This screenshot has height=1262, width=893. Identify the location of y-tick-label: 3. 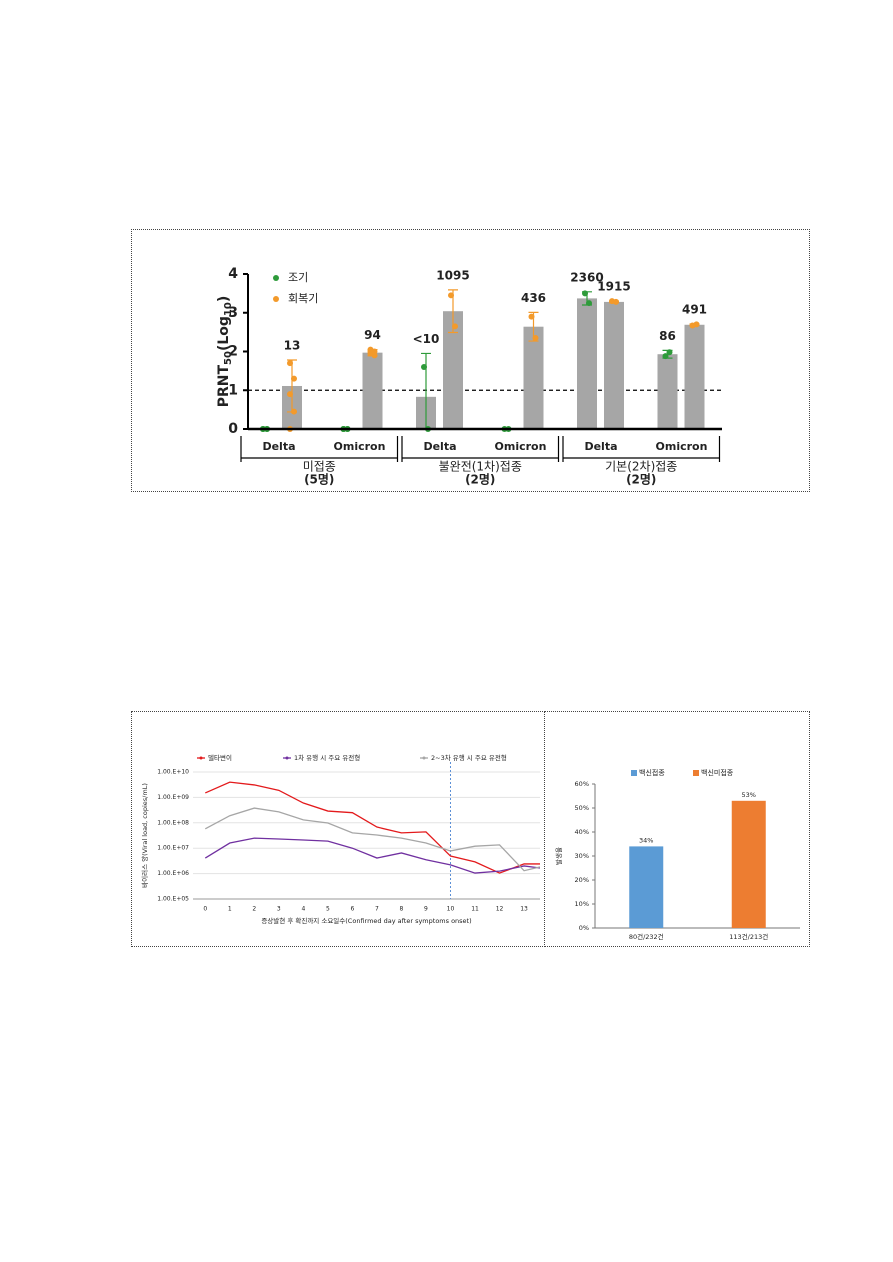
(233, 313).